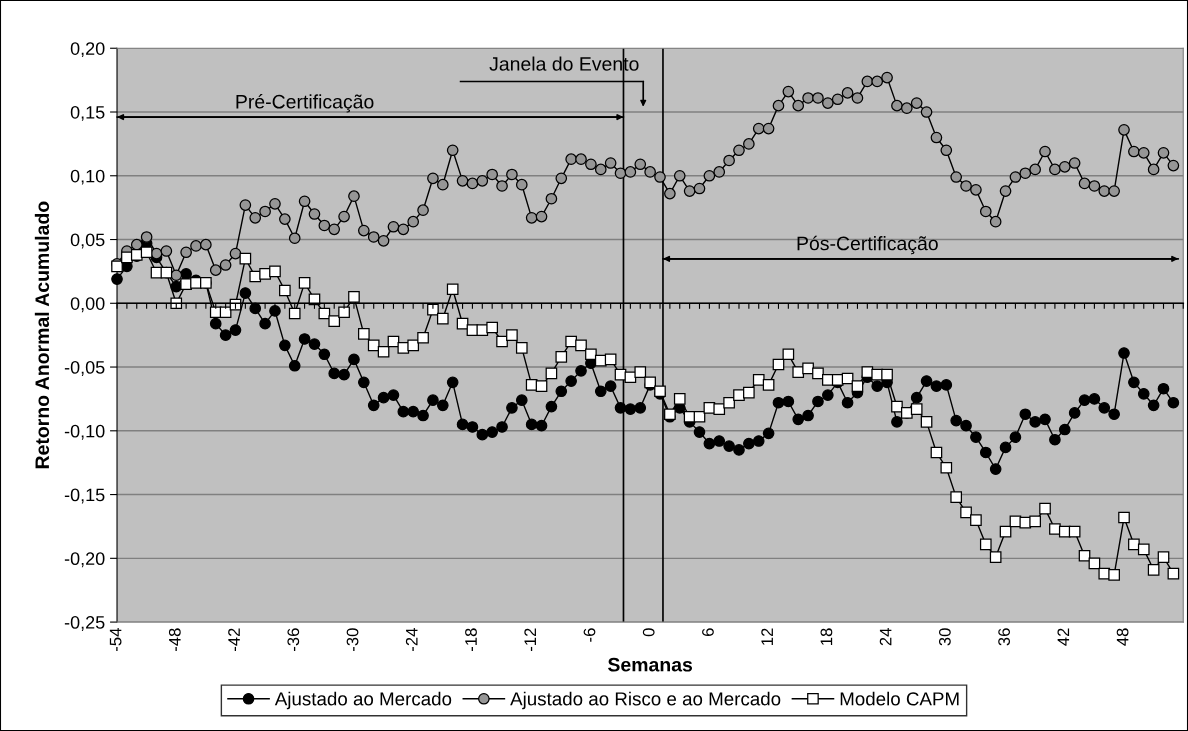 The width and height of the screenshot is (1188, 731). Describe the element at coordinates (645, 700) in the screenshot. I see `legend-label: Ajustado ao Risco e ao Mercado` at that location.